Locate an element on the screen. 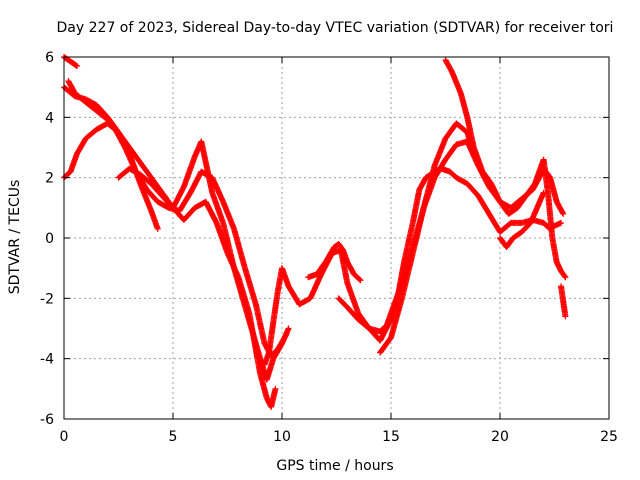 The image size is (640, 480). x-tick-label: 0 is located at coordinates (64, 437).